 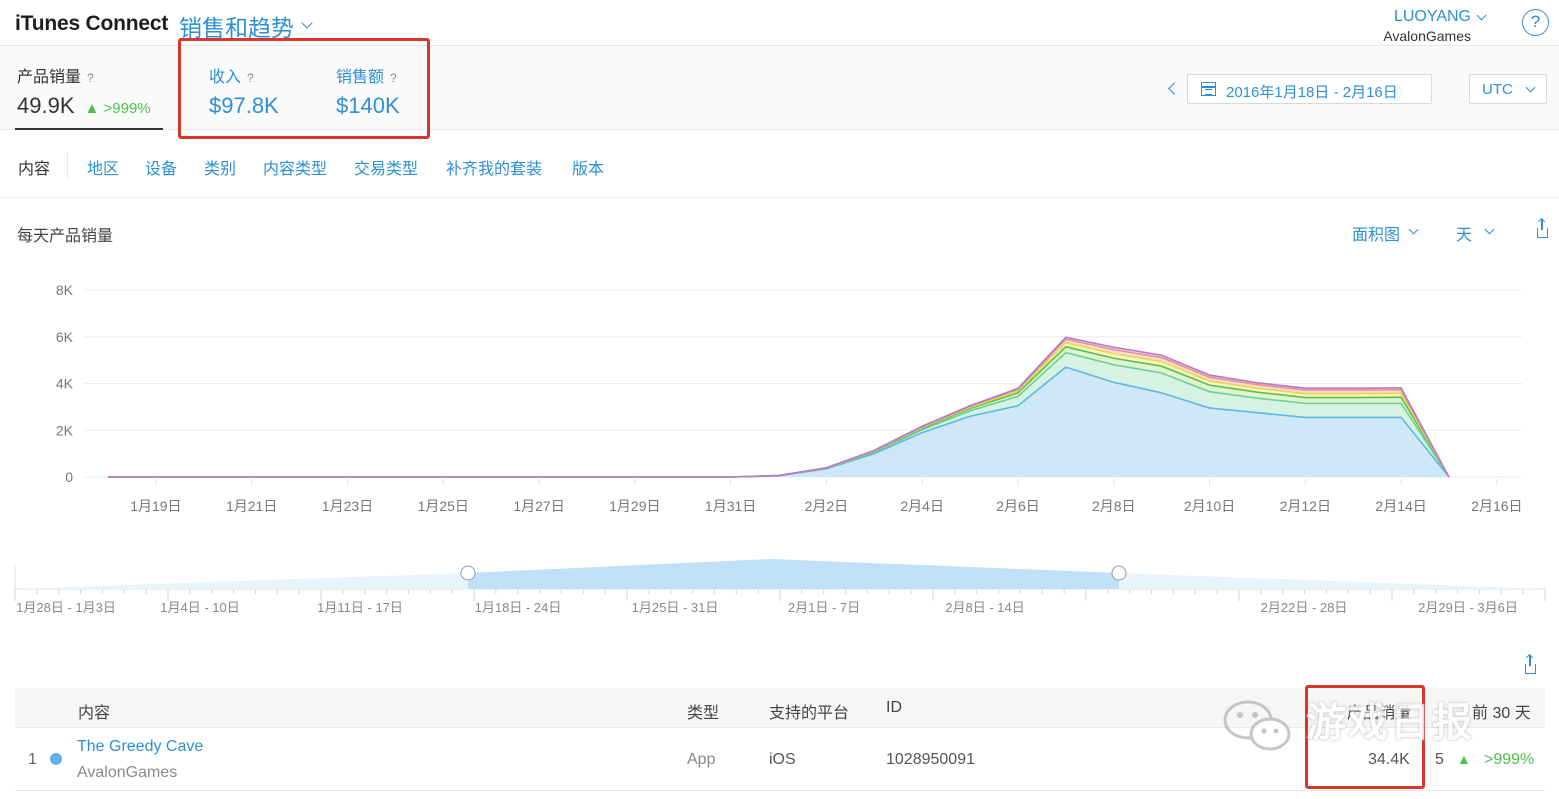 I want to click on timezone-button: UTC, so click(x=1508, y=89).